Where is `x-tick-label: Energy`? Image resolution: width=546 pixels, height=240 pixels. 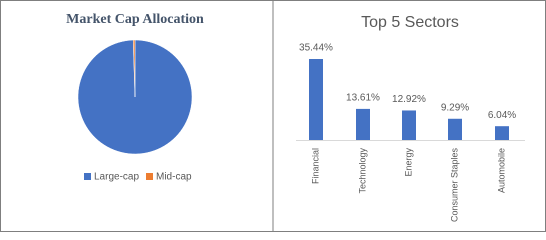 x-tick-label: Energy is located at coordinates (408, 162).